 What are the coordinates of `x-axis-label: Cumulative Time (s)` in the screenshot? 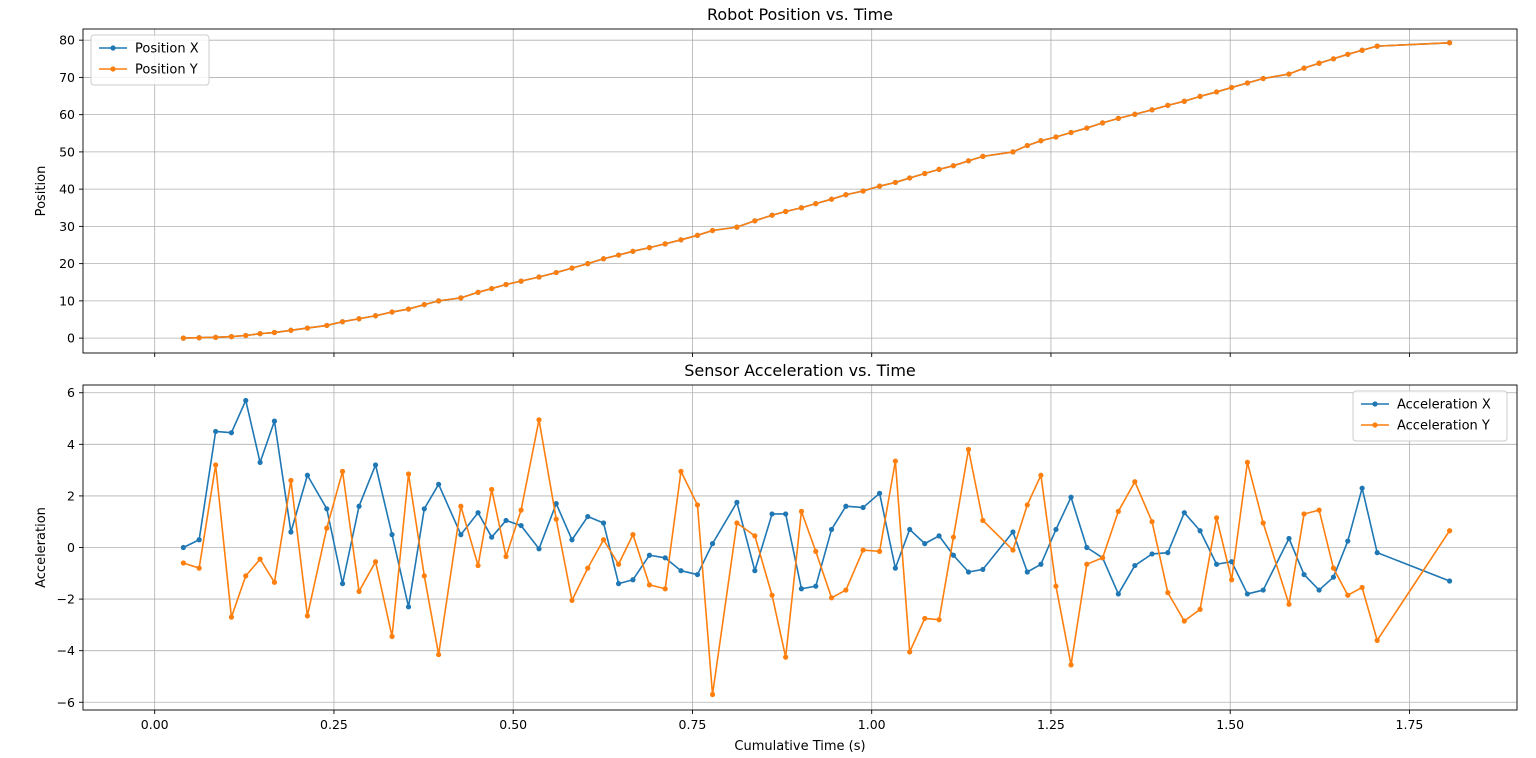 It's located at (799, 746).